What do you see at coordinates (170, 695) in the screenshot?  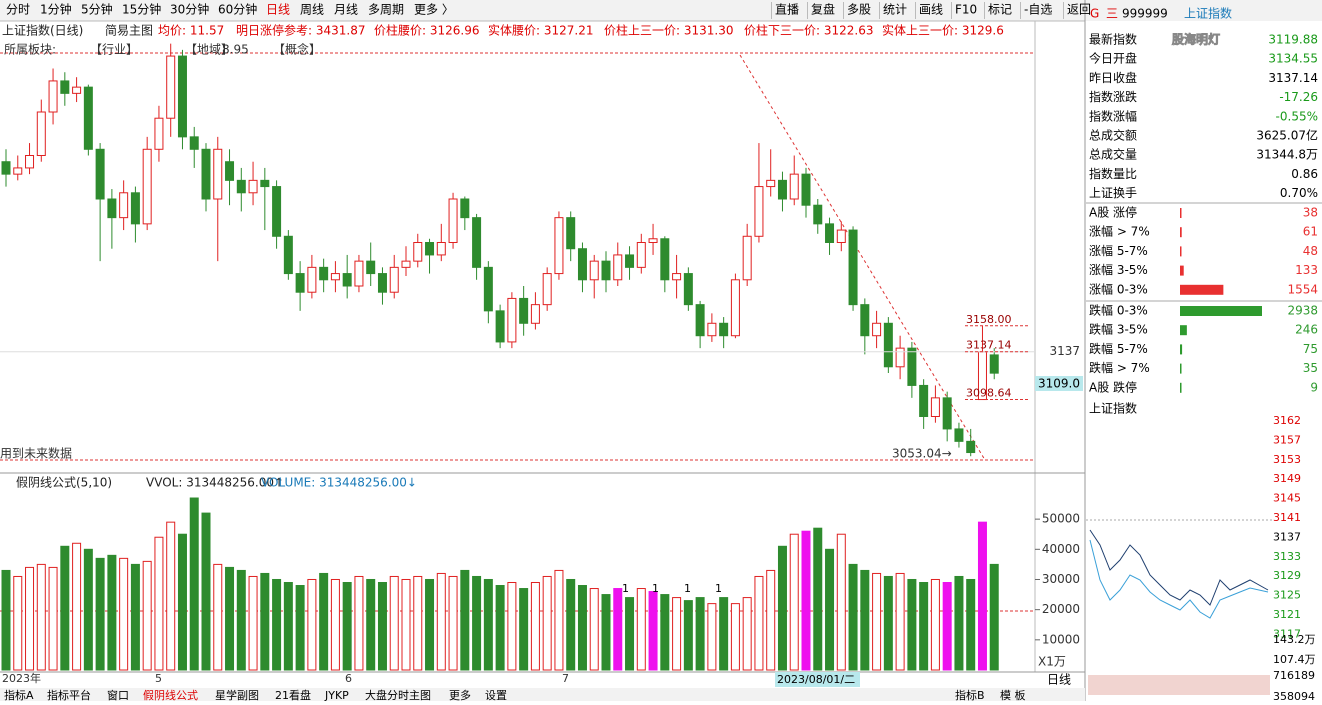 I see `bottom-tab: 假阴线公式` at bounding box center [170, 695].